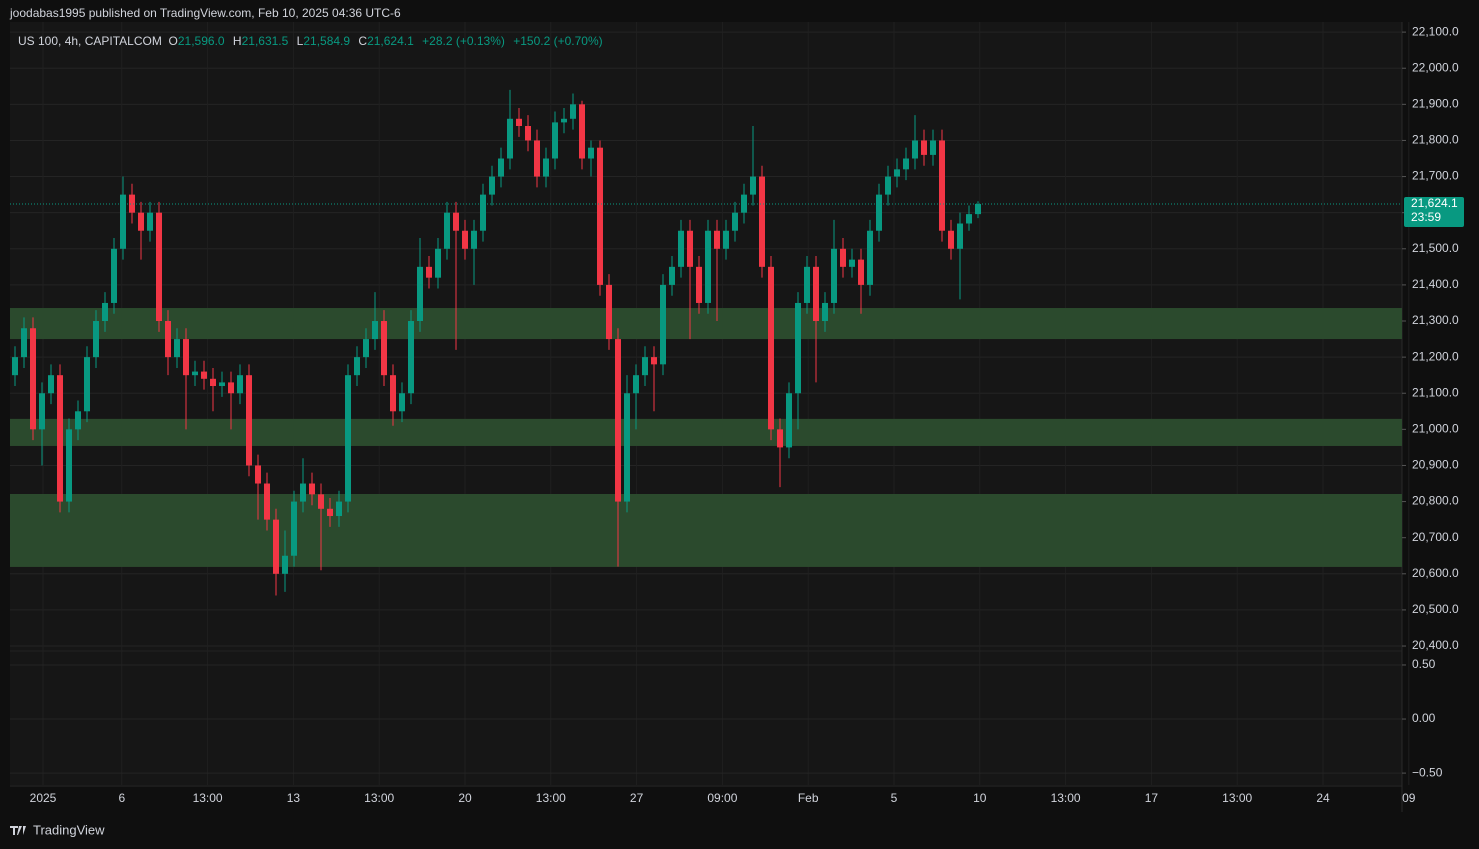  What do you see at coordinates (1427, 772) in the screenshot?
I see `y-tick-label: −0.50` at bounding box center [1427, 772].